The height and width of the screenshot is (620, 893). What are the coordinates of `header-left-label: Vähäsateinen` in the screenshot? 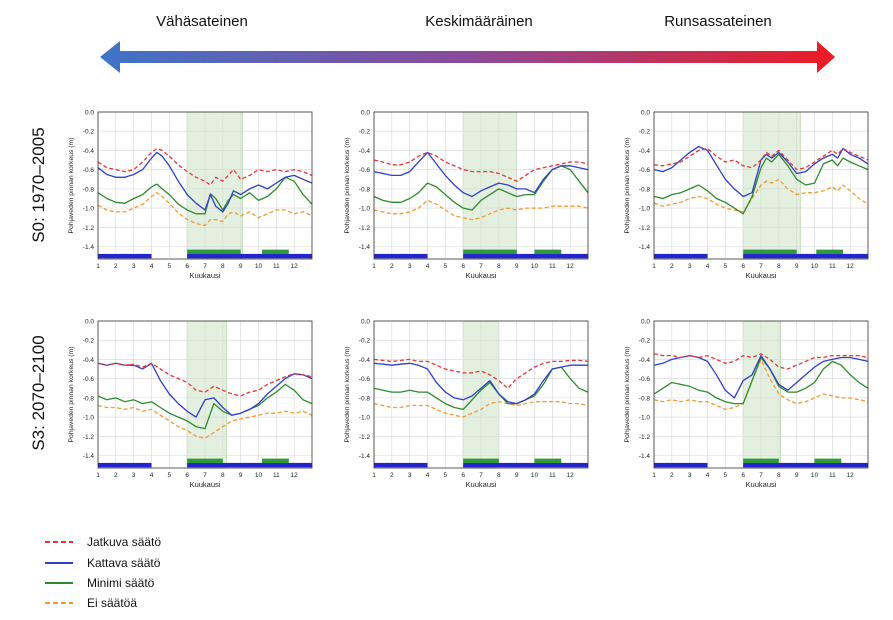 It's located at (202, 21).